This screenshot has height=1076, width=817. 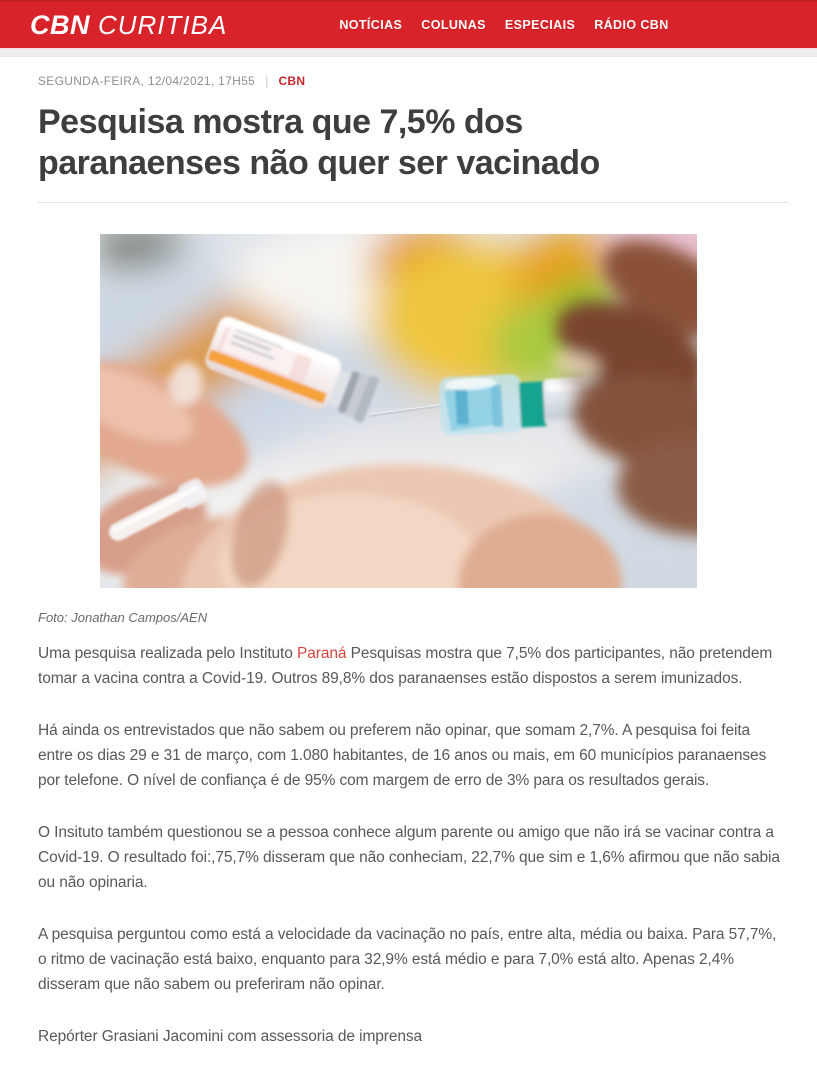 What do you see at coordinates (123, 617) in the screenshot?
I see `photo-credit: Foto: Jonathan Campos/AEN` at bounding box center [123, 617].